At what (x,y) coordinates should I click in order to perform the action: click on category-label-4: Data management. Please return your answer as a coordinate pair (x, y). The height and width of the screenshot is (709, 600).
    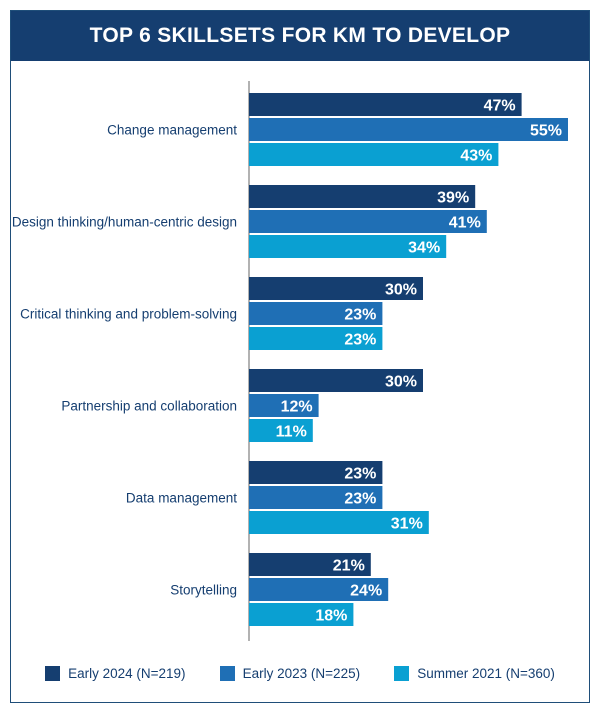
    Looking at the image, I should click on (181, 498).